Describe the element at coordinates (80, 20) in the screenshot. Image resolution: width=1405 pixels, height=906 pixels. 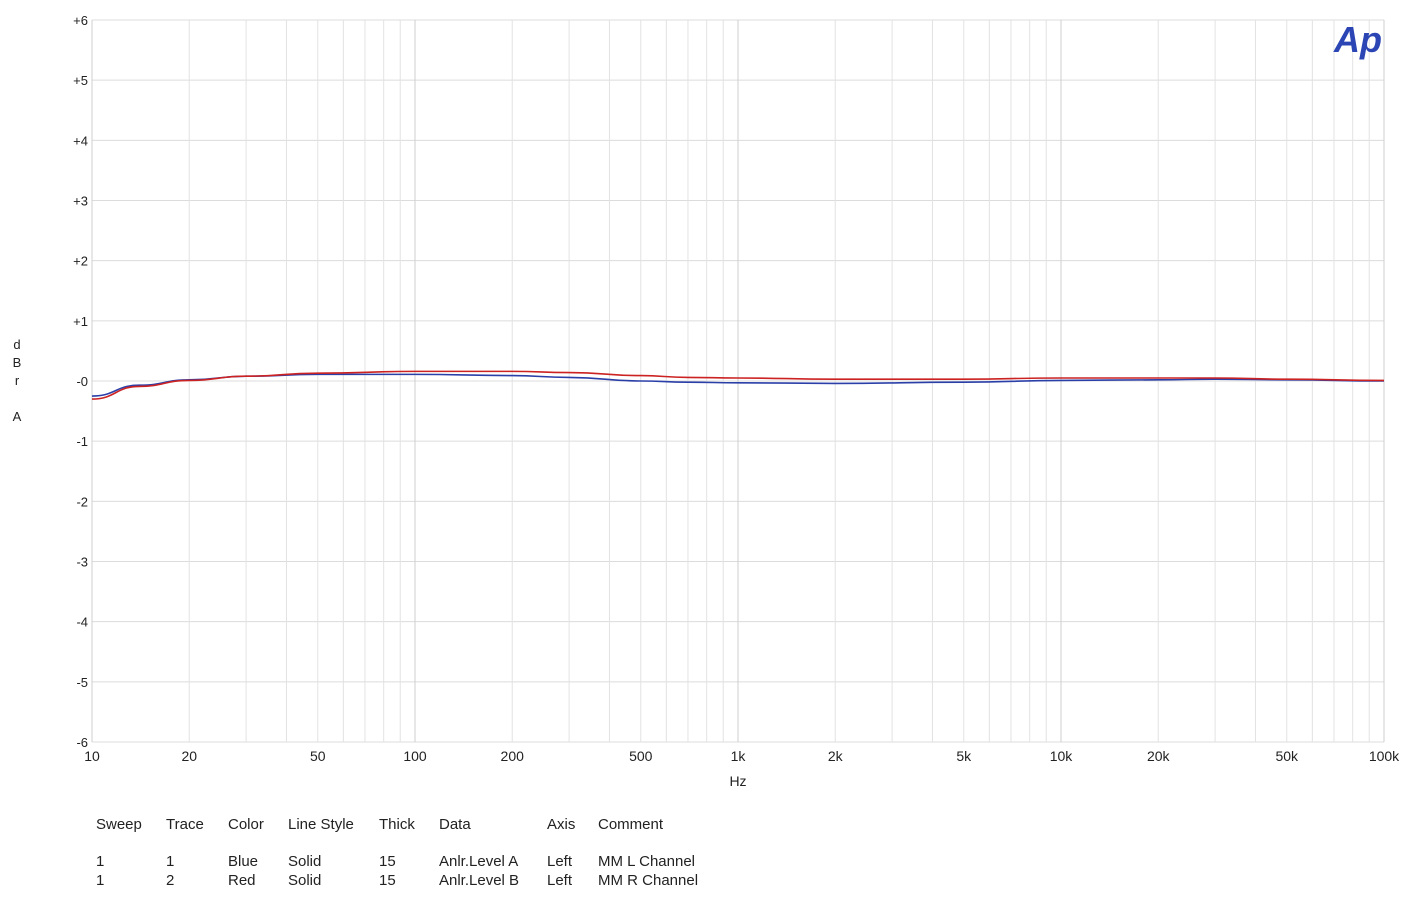
I see `y-tick-label: +6` at that location.